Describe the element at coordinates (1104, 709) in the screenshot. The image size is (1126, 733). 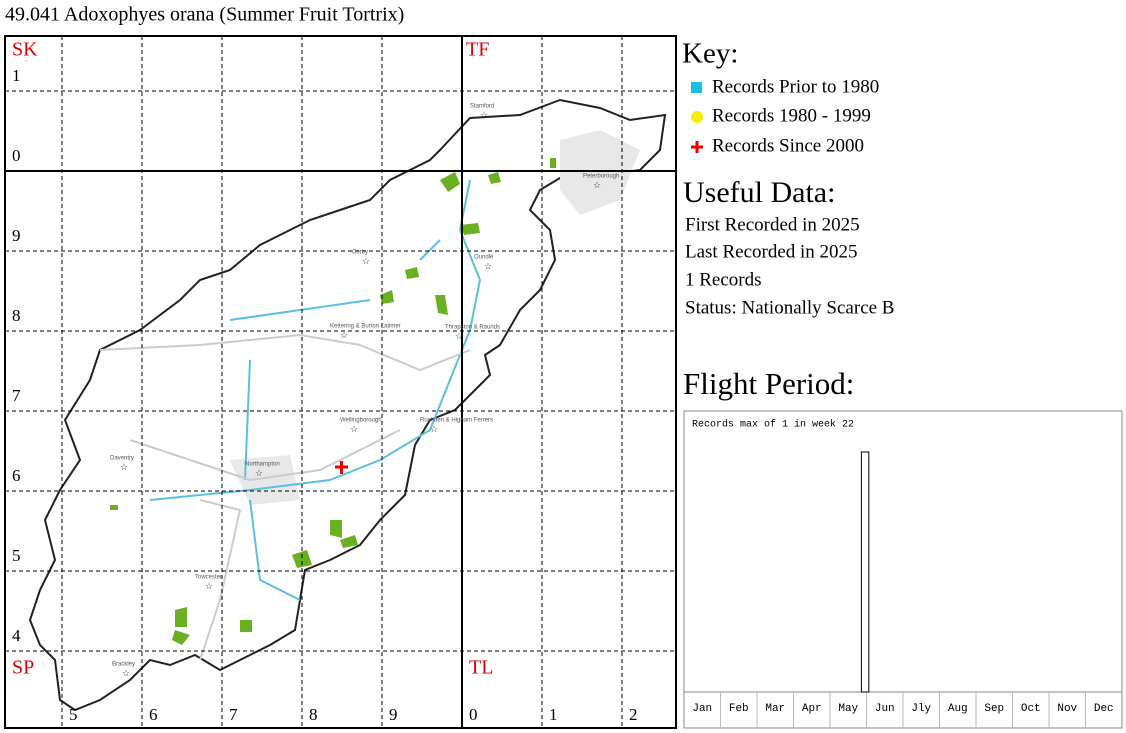
I see `month-label: Dec` at that location.